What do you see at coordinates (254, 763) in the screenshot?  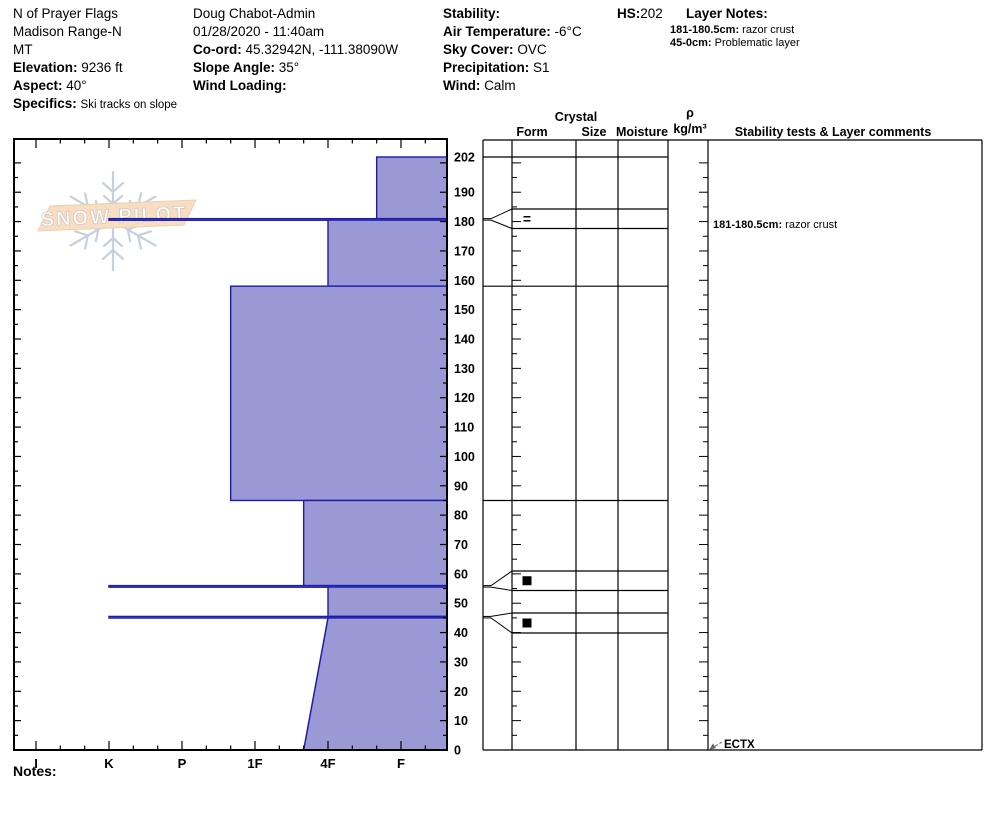 I see `svg-text: 1F` at bounding box center [254, 763].